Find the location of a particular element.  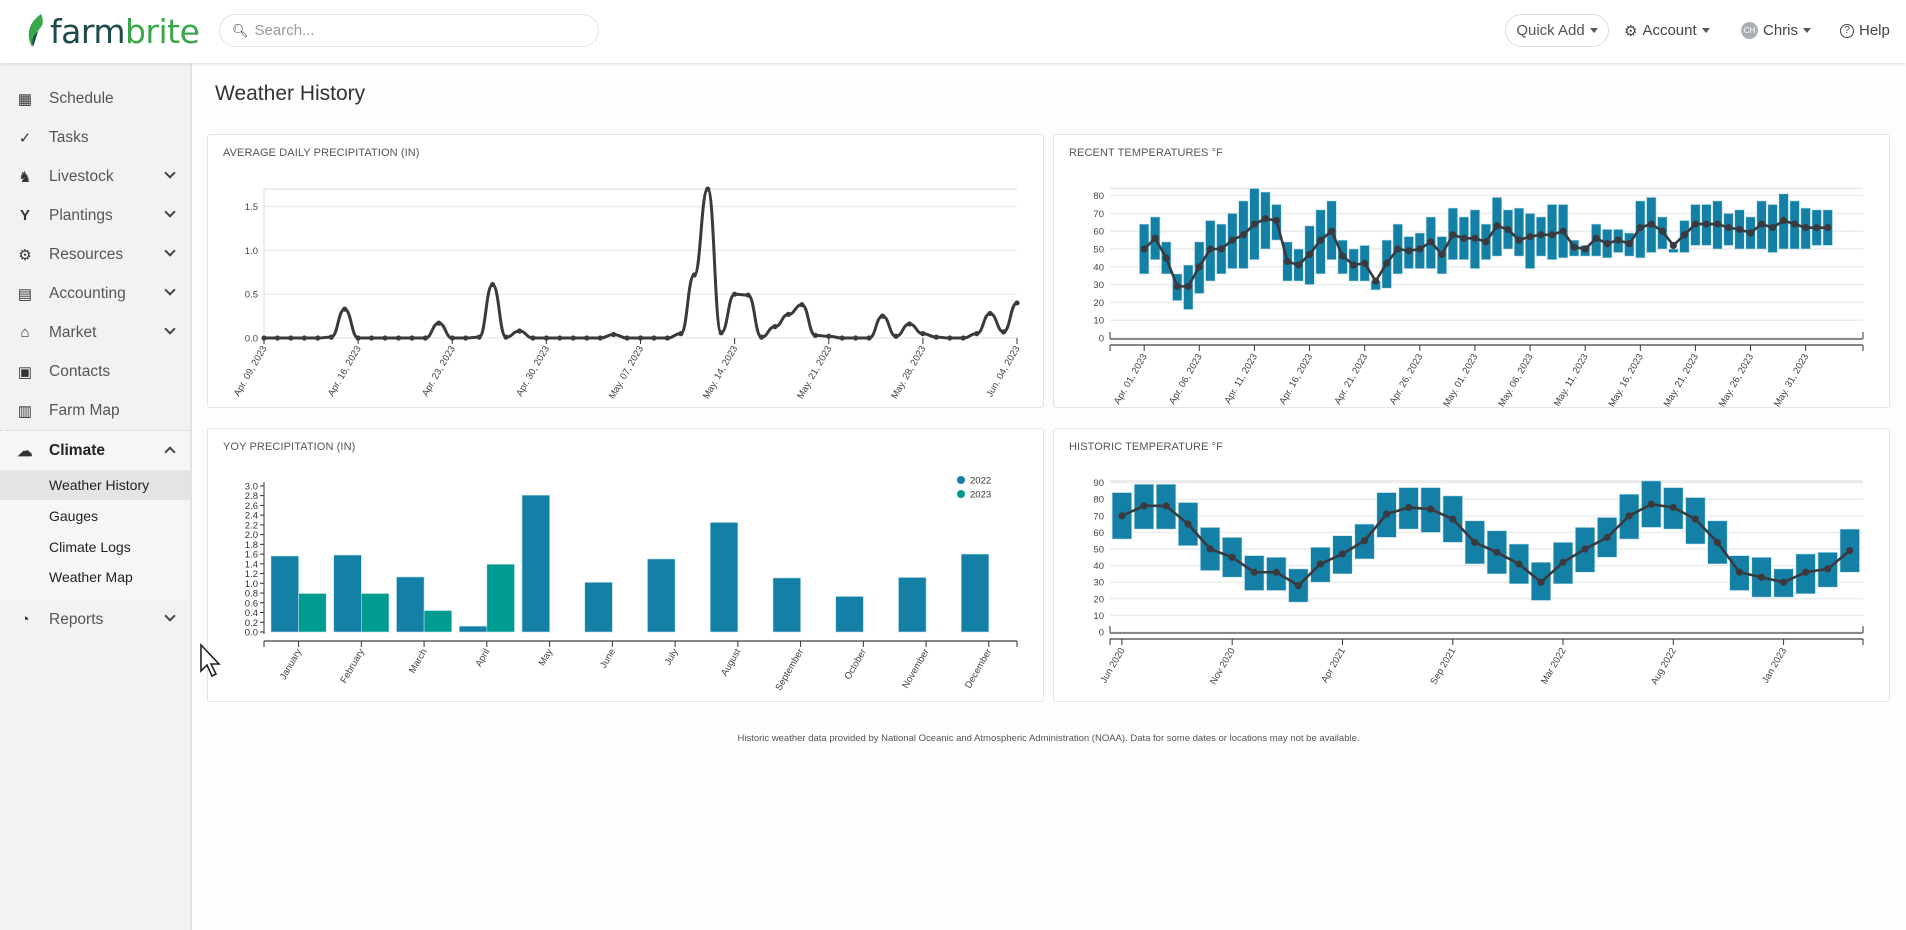

subnav-gauges: Gauges is located at coordinates (74, 516).